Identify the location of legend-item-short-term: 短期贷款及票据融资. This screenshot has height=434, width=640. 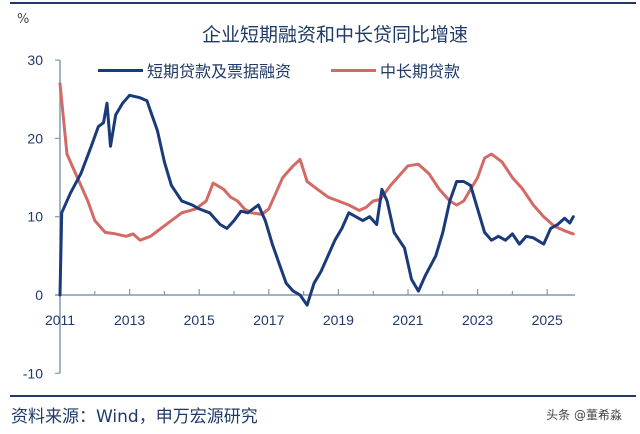
(194, 70).